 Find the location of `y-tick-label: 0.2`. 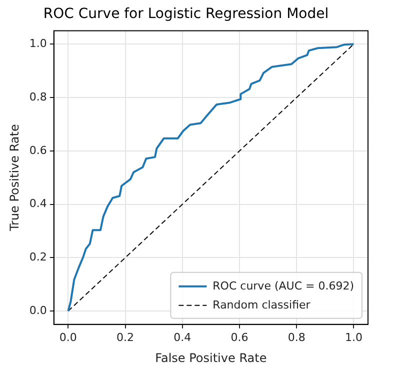

y-tick-label: 0.2 is located at coordinates (38, 257).